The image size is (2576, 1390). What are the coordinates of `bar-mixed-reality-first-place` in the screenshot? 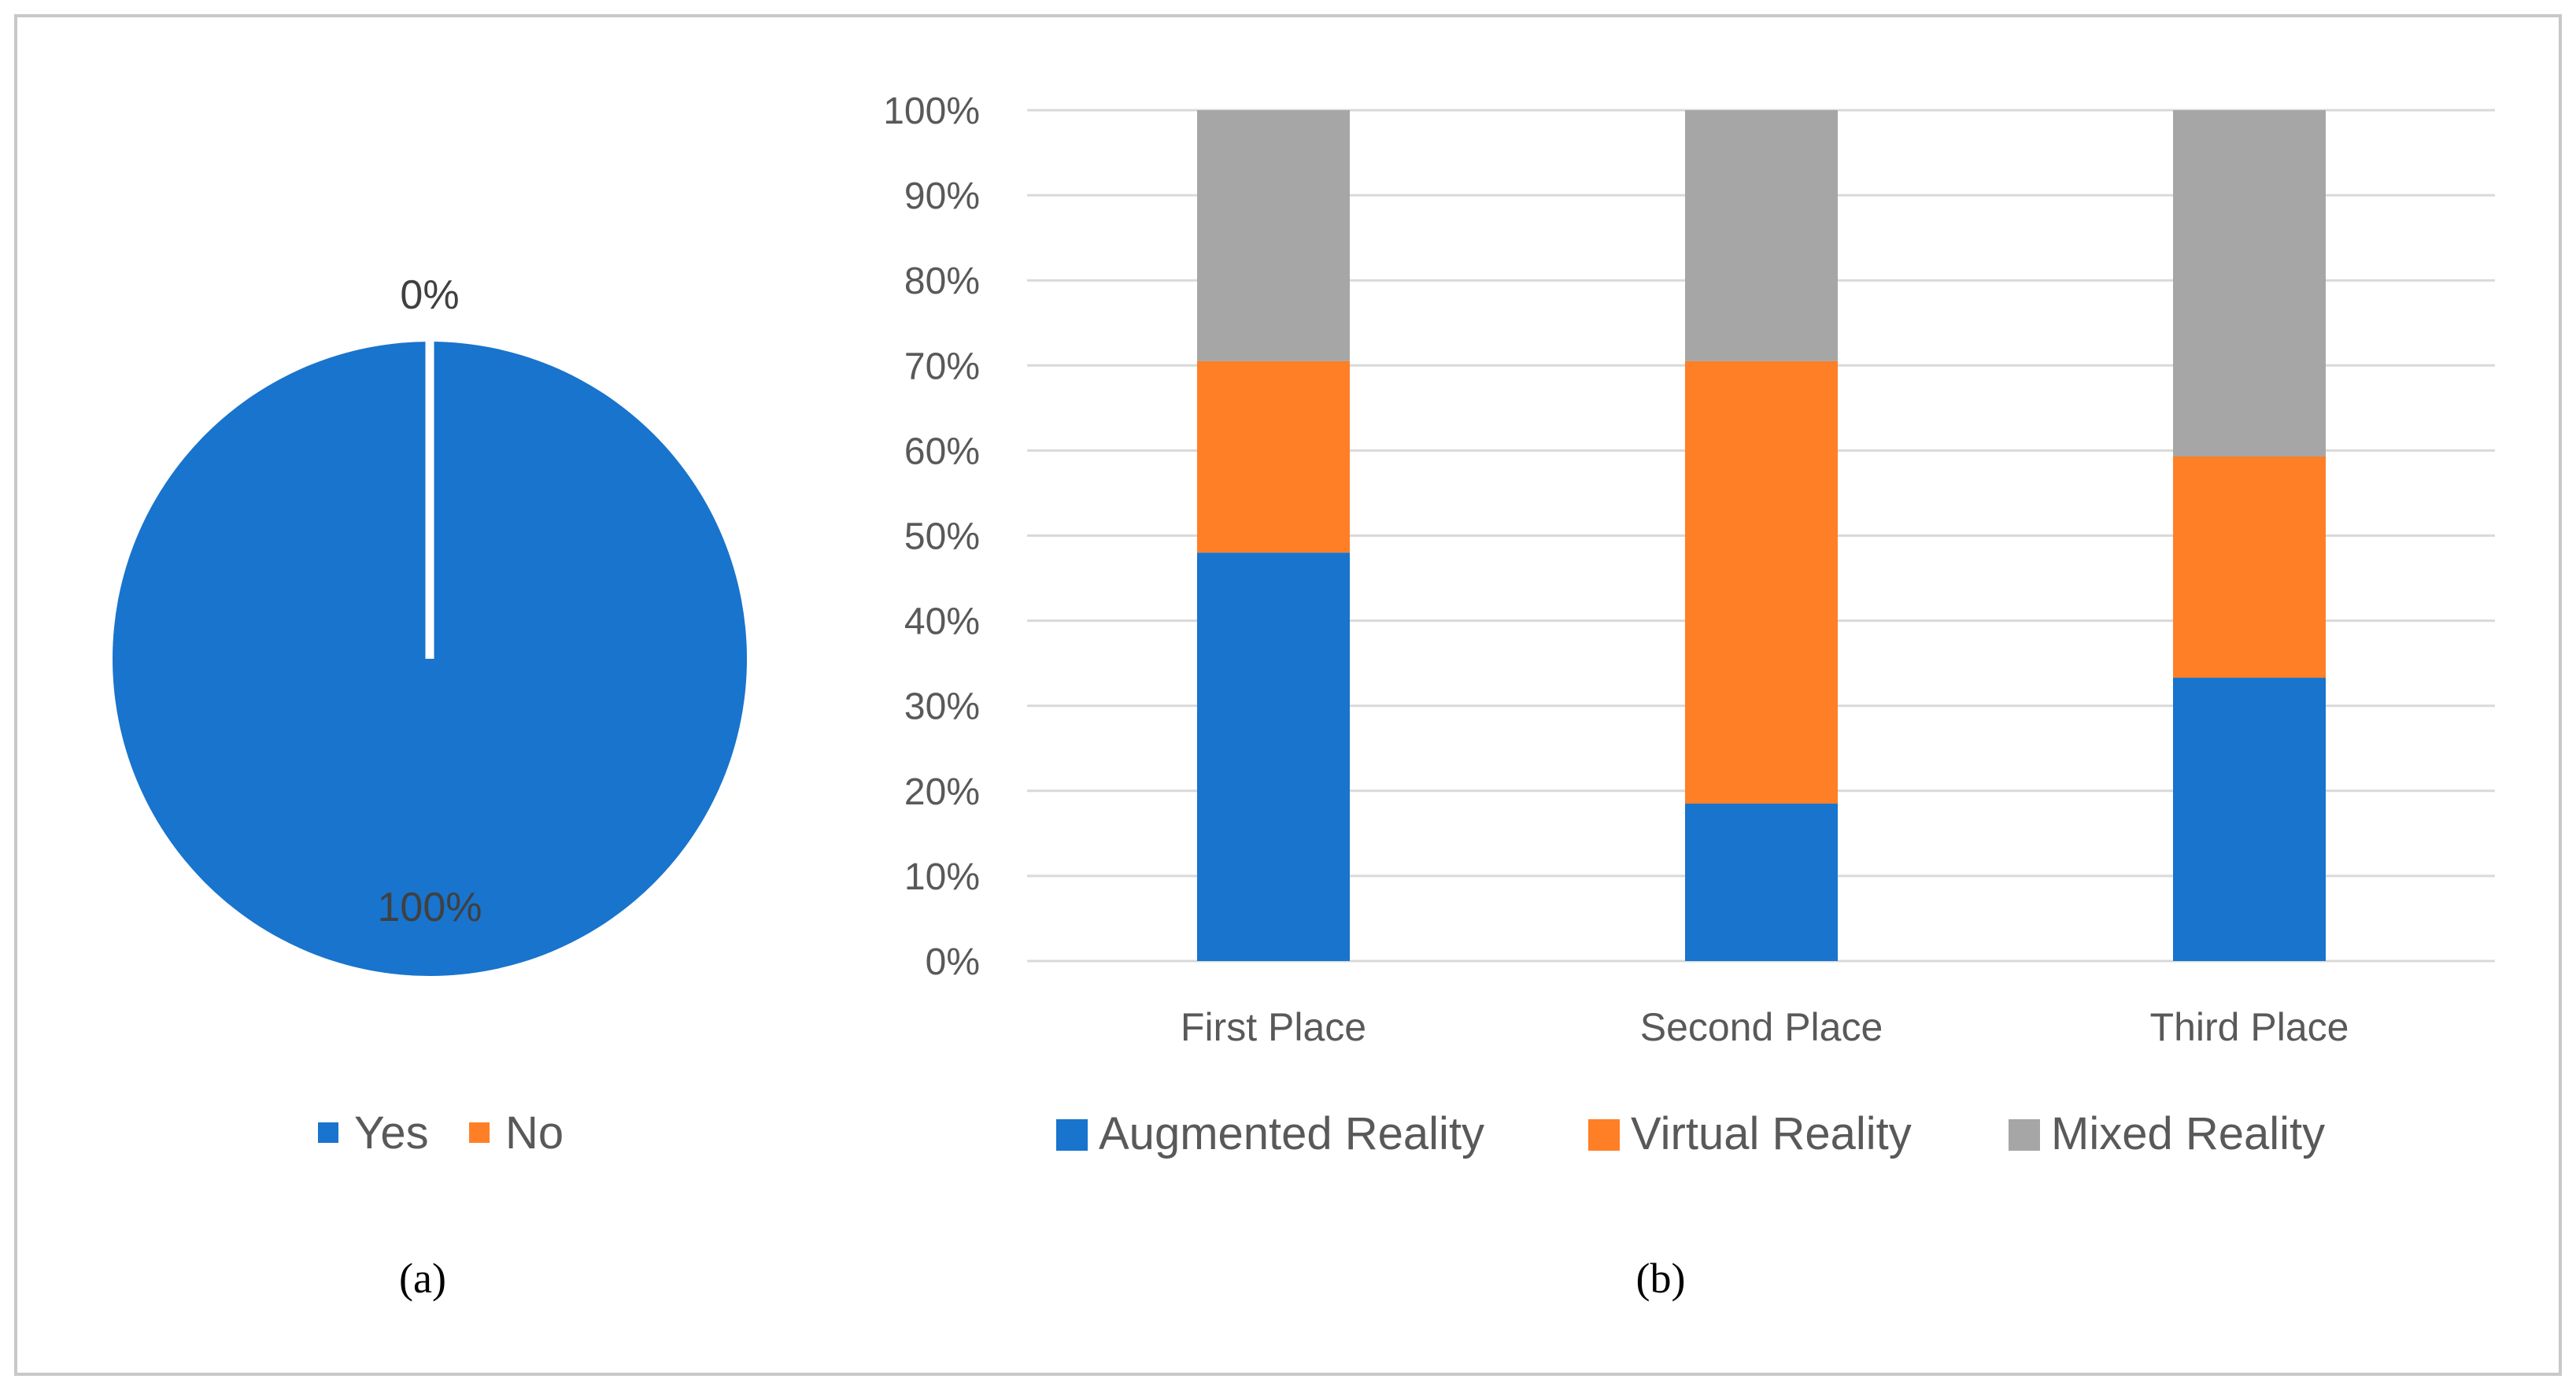 It's located at (1273, 235).